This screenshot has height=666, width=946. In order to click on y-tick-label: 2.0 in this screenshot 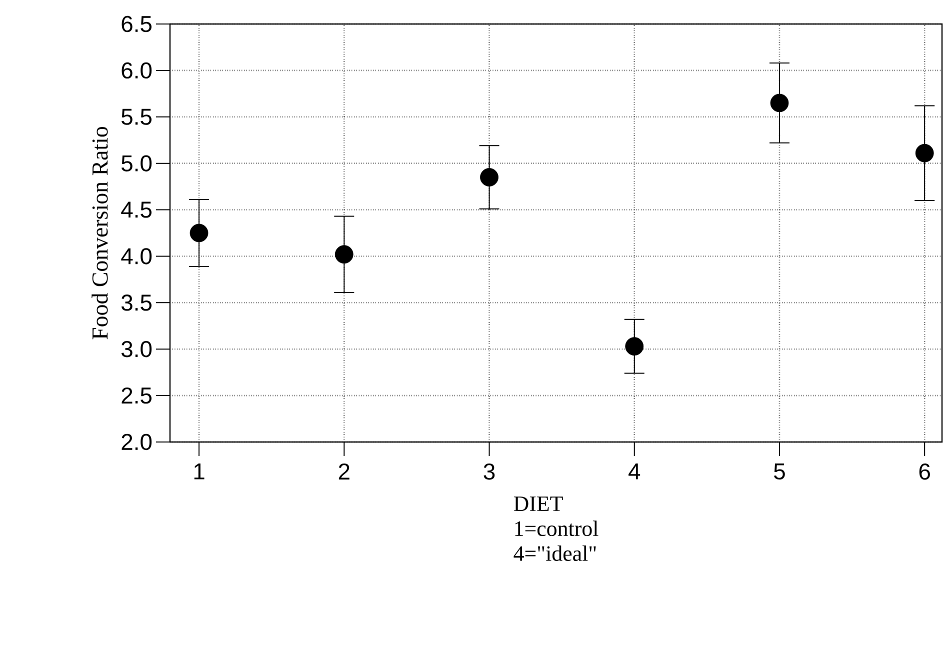, I will do `click(137, 442)`.